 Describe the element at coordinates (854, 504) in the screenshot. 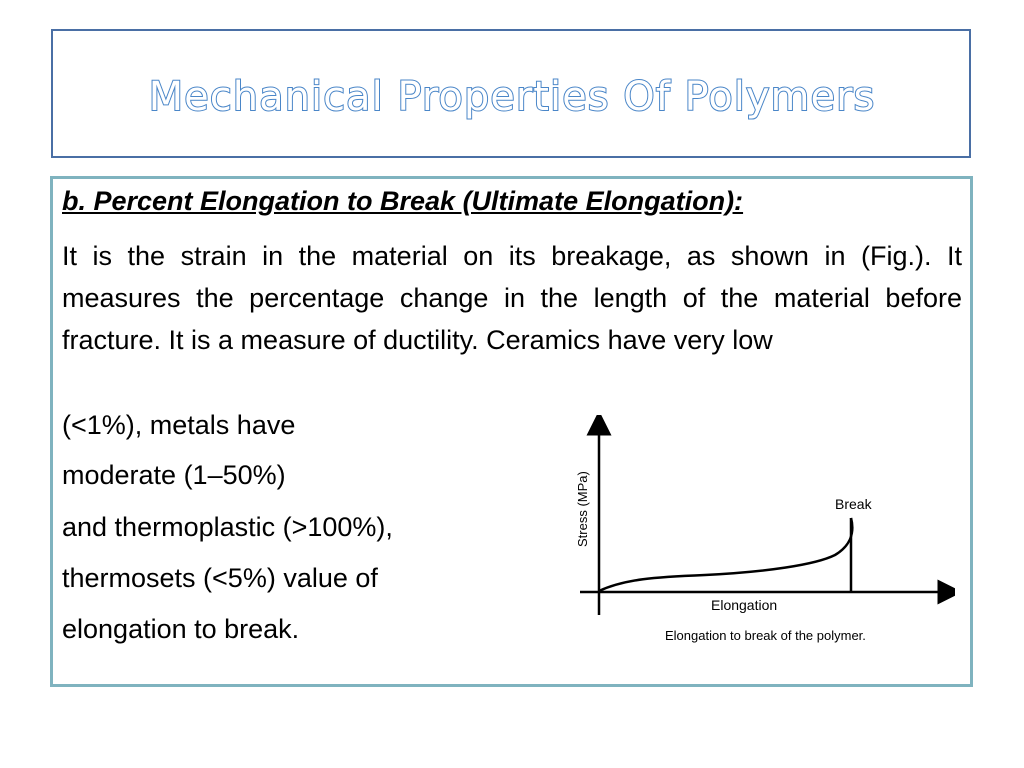

I see `break-label: Break` at that location.